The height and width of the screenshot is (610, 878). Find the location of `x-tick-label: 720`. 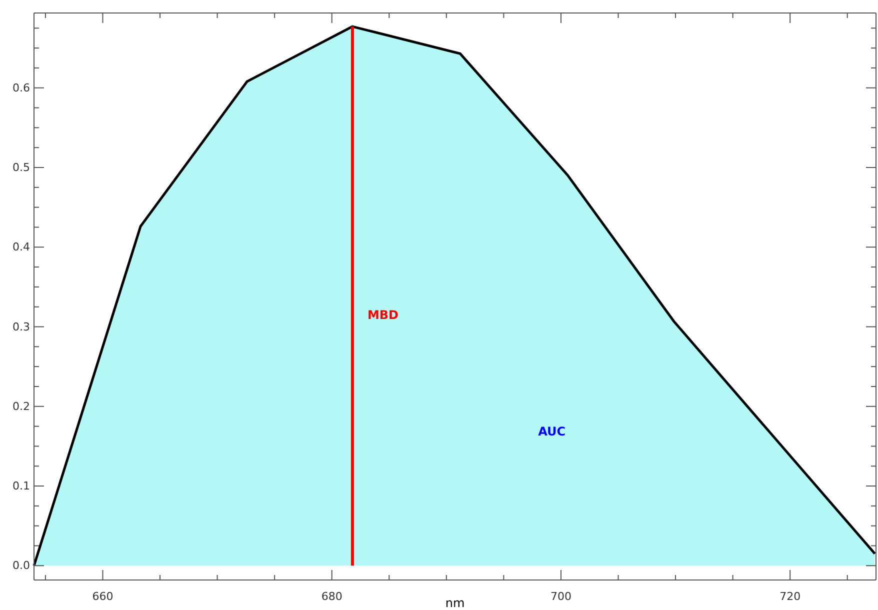

x-tick-label: 720 is located at coordinates (790, 596).